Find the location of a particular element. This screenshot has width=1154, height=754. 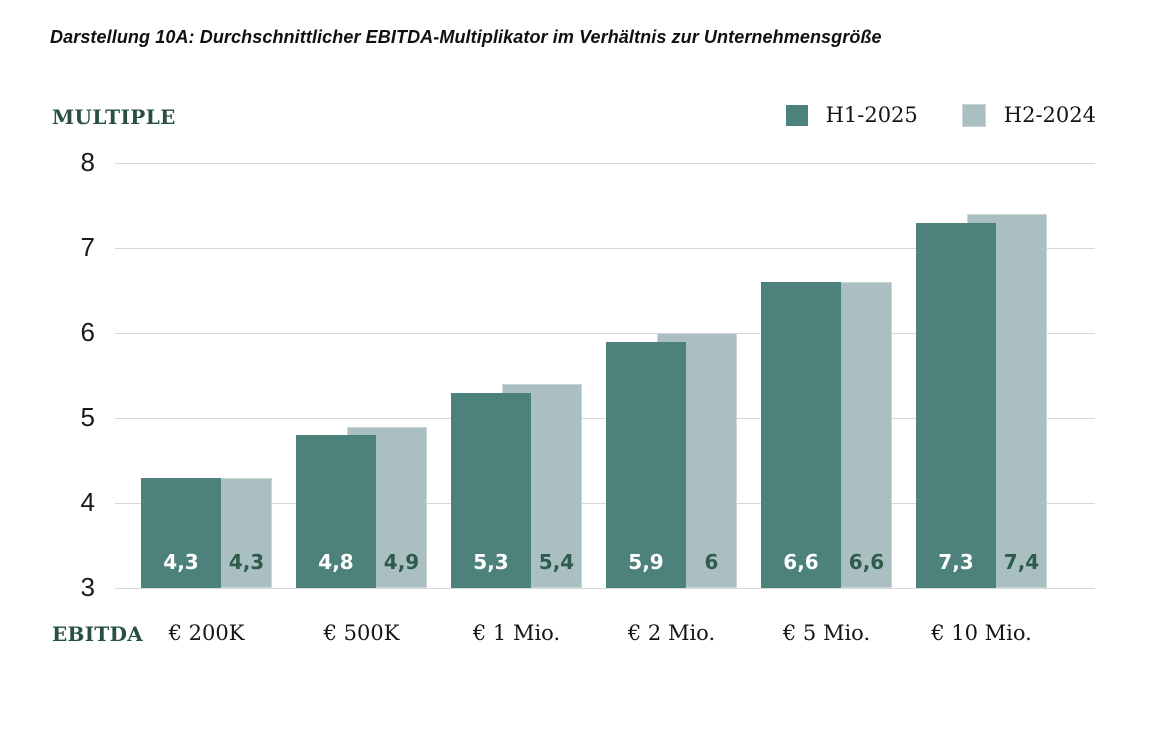

bar-value-label: 7,3 is located at coordinates (956, 562).